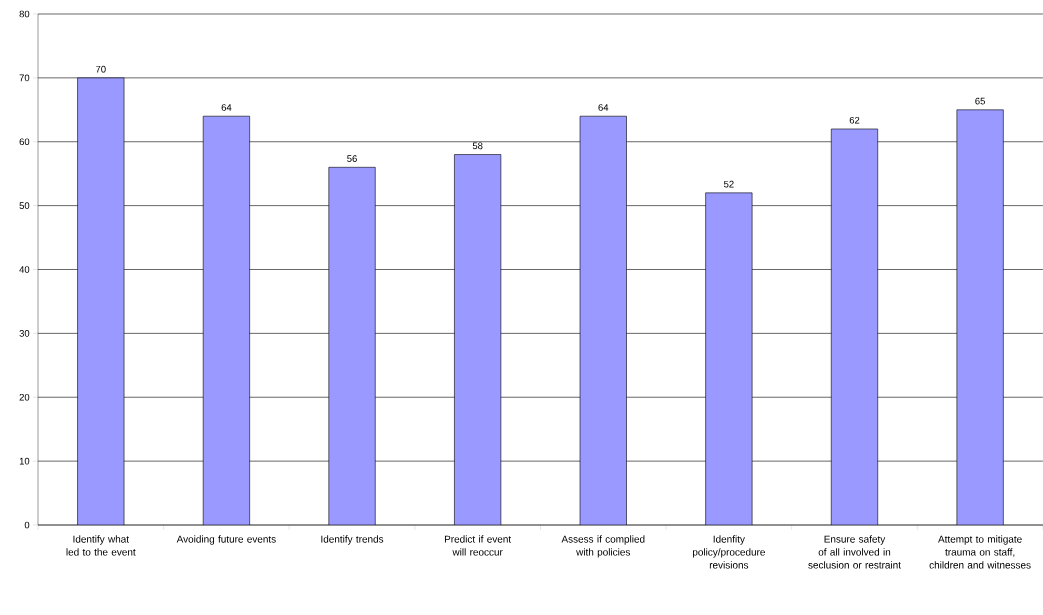 This screenshot has height=615, width=1043. I want to click on x-tick-label: Predict if event will reoccur, so click(478, 545).